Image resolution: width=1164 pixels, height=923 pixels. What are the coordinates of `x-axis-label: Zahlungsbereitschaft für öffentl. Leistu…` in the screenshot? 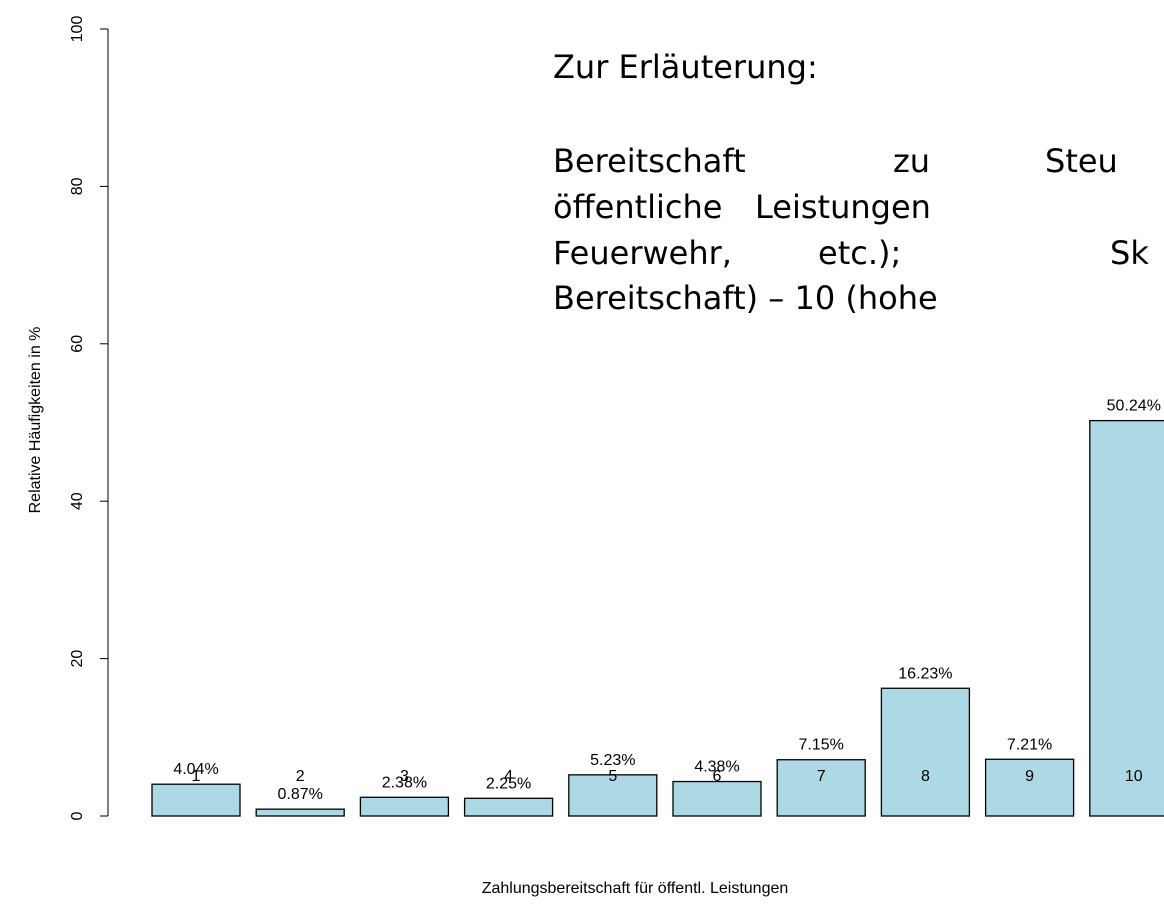 It's located at (635, 888).